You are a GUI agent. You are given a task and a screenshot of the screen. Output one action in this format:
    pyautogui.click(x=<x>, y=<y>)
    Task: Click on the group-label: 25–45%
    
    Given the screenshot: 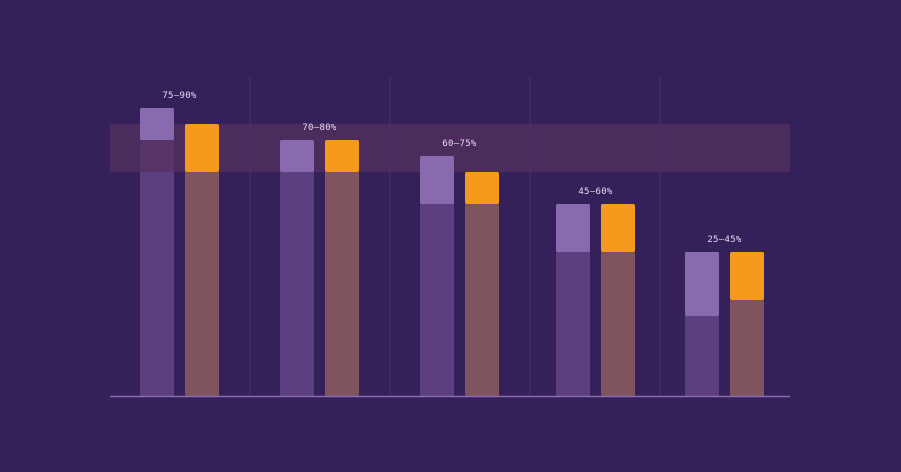 What is the action you would take?
    pyautogui.click(x=724, y=240)
    